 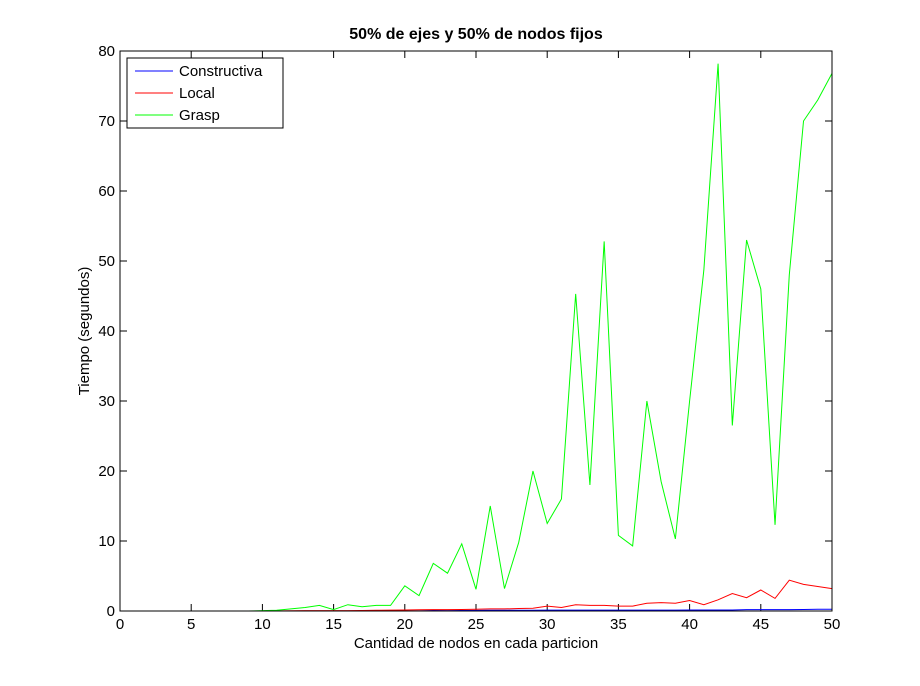 I want to click on x-tick-label: 5, so click(x=191, y=624).